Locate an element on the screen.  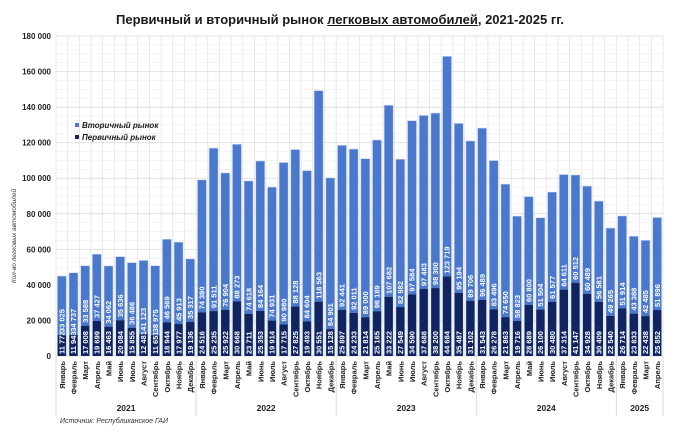
title-prefix: Первичный и вторичный рынок is located at coordinates (222, 19).